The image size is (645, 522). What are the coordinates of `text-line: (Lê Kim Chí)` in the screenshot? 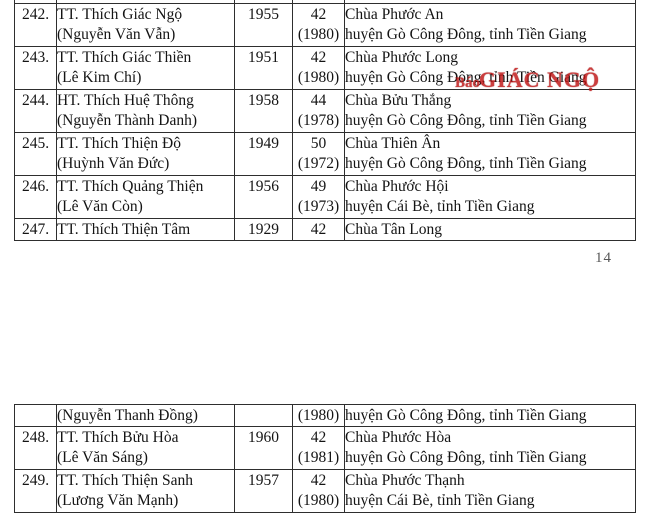 It's located at (99, 77).